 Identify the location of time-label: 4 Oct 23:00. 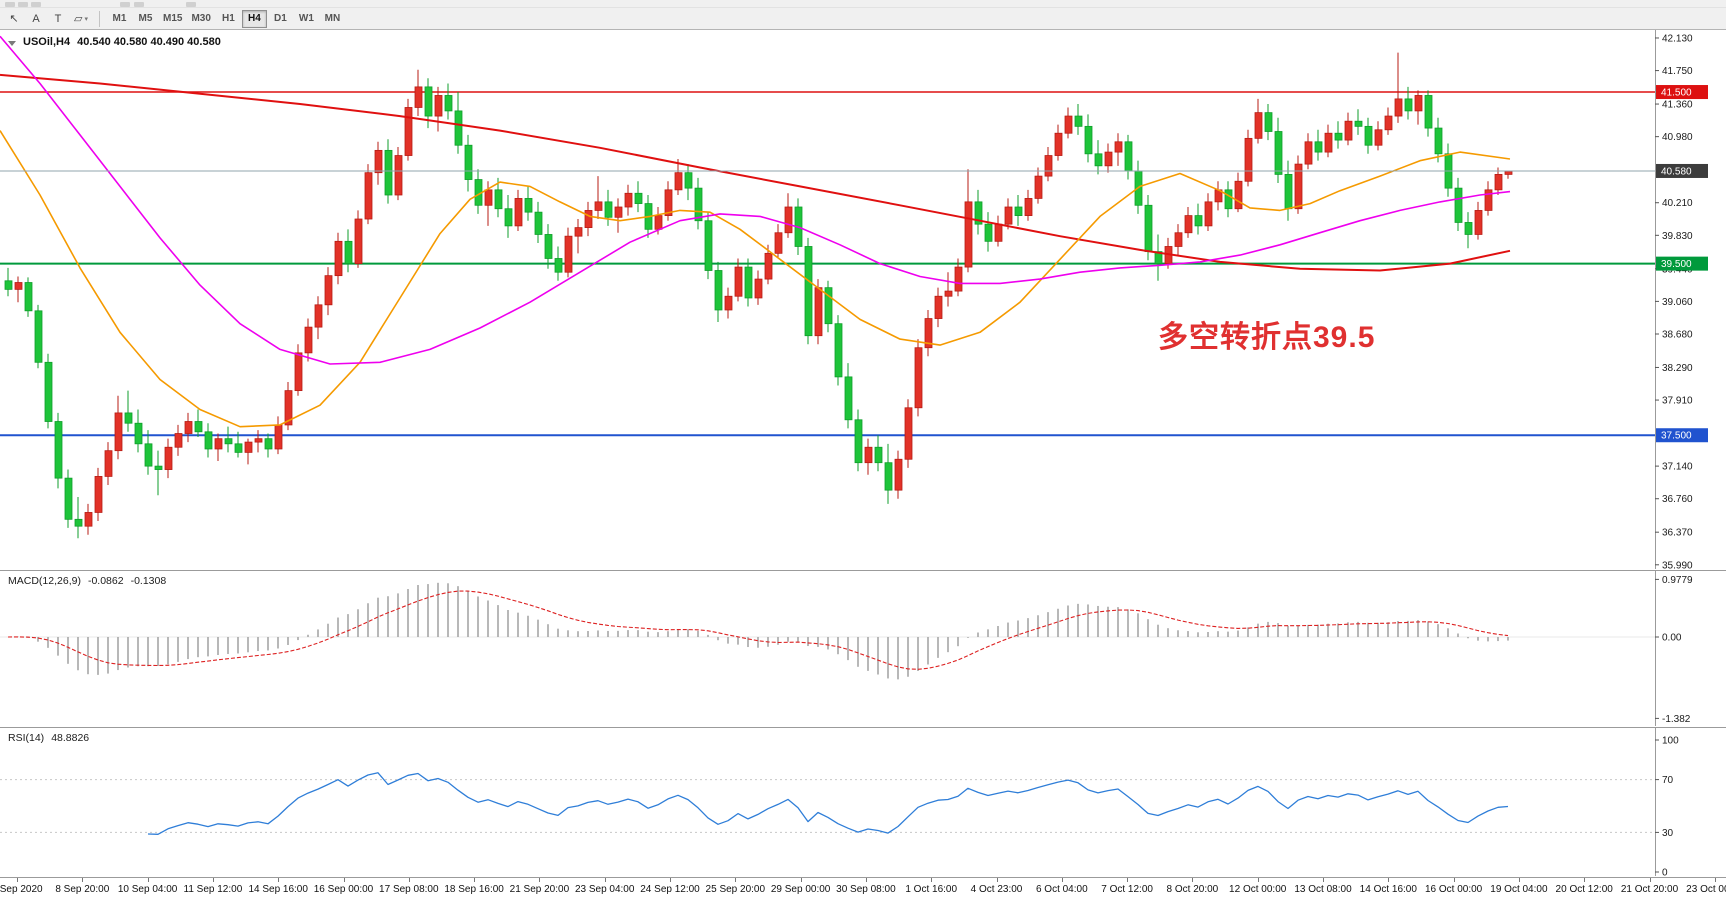
(996, 889).